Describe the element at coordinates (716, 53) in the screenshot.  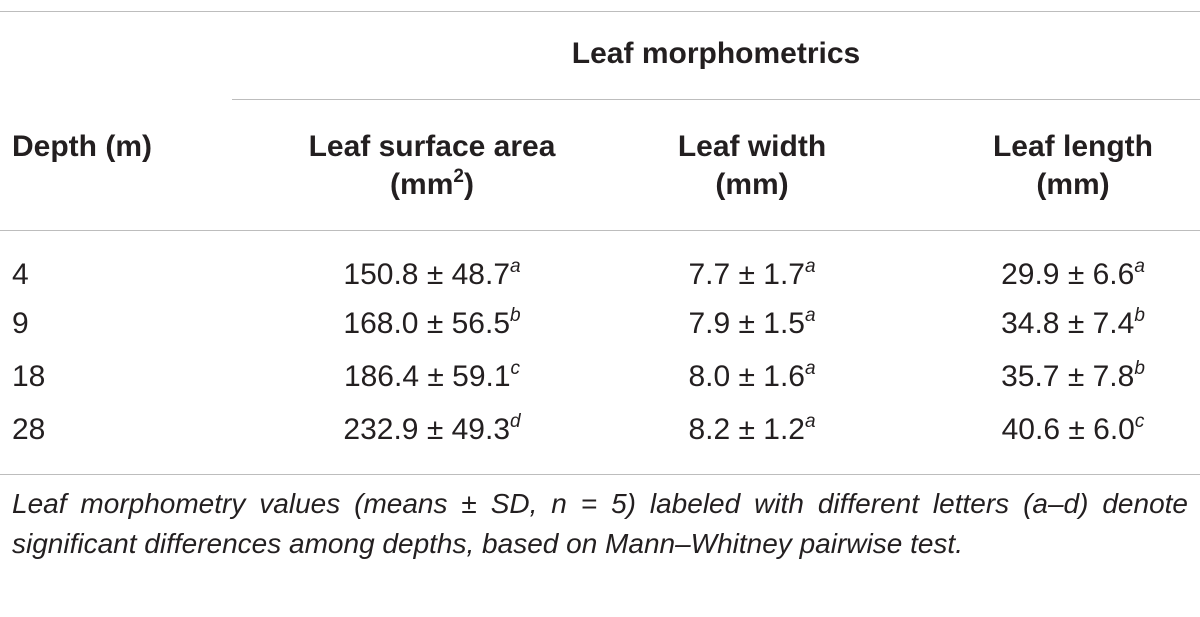
I see `group-header: Leaf morphometrics` at that location.